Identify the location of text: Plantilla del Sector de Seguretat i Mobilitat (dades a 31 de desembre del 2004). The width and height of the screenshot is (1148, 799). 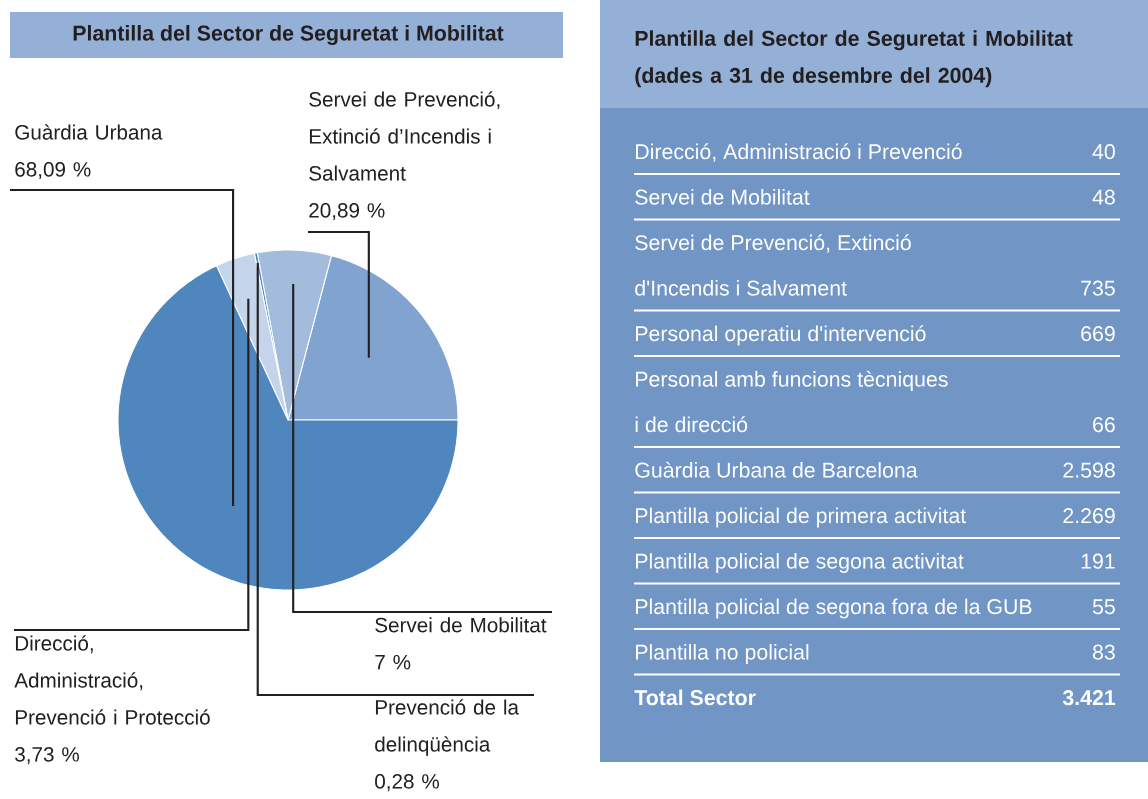
(854, 59).